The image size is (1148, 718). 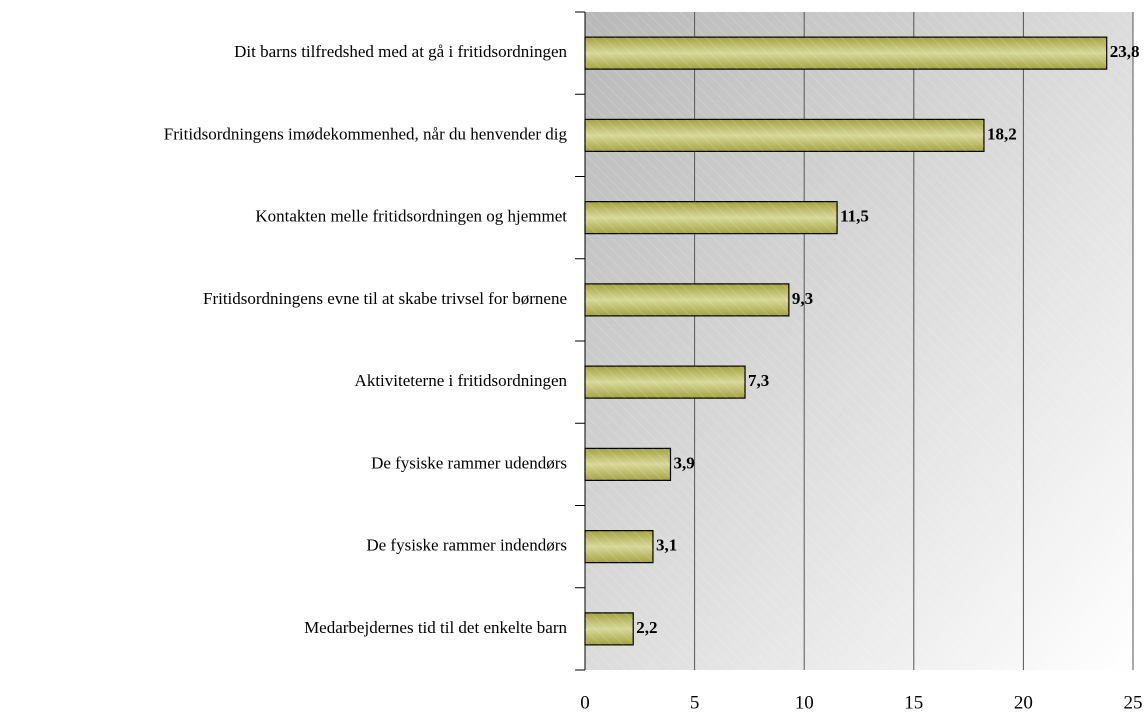 I want to click on x-tick-label: 0, so click(x=585, y=702).